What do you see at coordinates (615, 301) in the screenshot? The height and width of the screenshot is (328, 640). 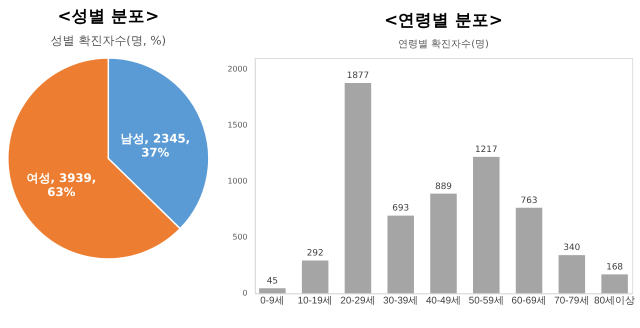 I see `x-tick-label: 80세이상` at bounding box center [615, 301].